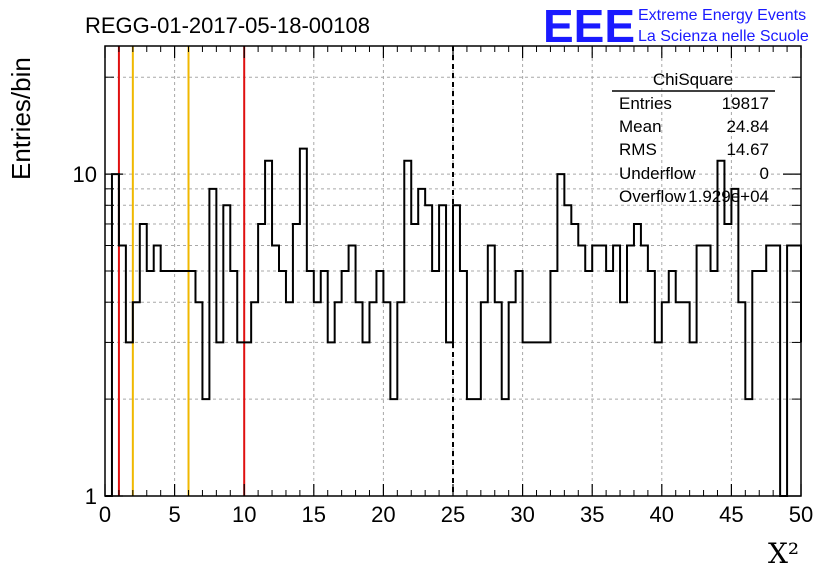 Image resolution: width=836 pixels, height=572 pixels. Describe the element at coordinates (589, 26) in the screenshot. I see `logo-mark: EEE` at that location.